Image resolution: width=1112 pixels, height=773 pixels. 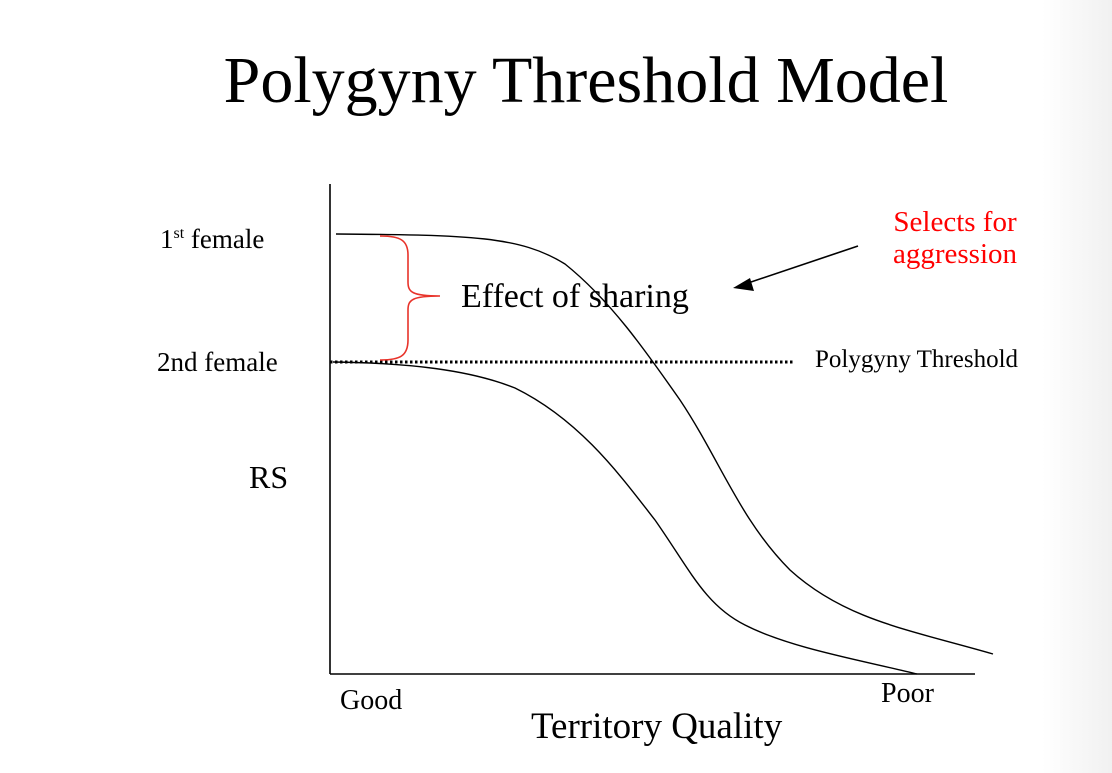 What do you see at coordinates (575, 296) in the screenshot?
I see `effect-of-sharing-label: Effect of sharing` at bounding box center [575, 296].